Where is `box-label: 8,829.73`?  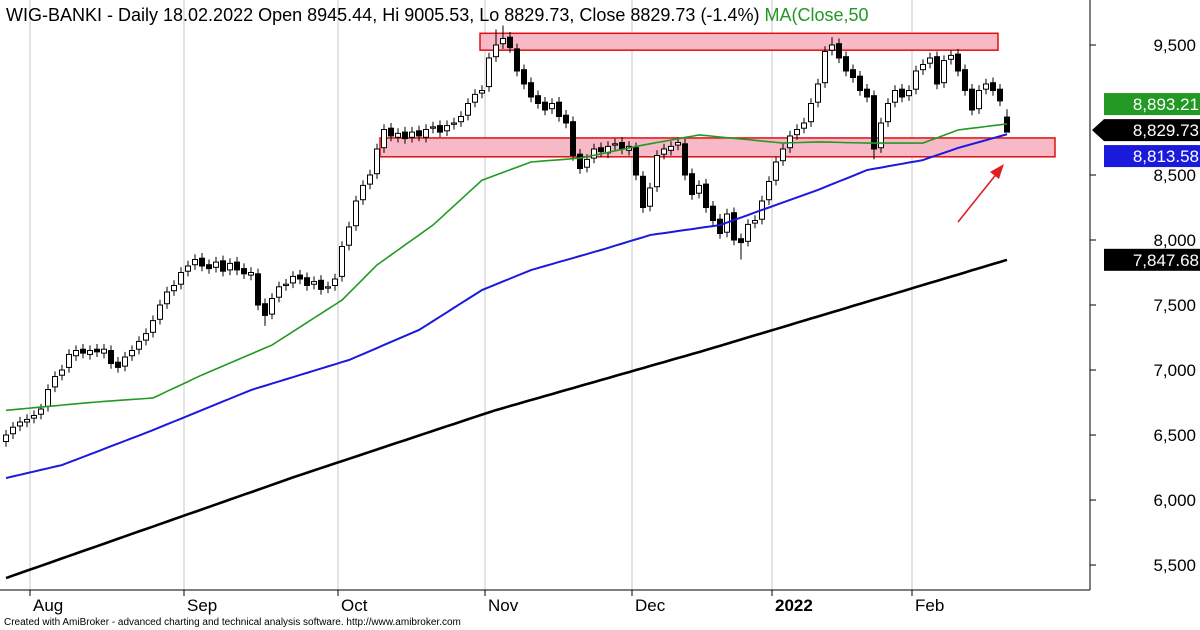
box-label: 8,829.73 is located at coordinates (1166, 130).